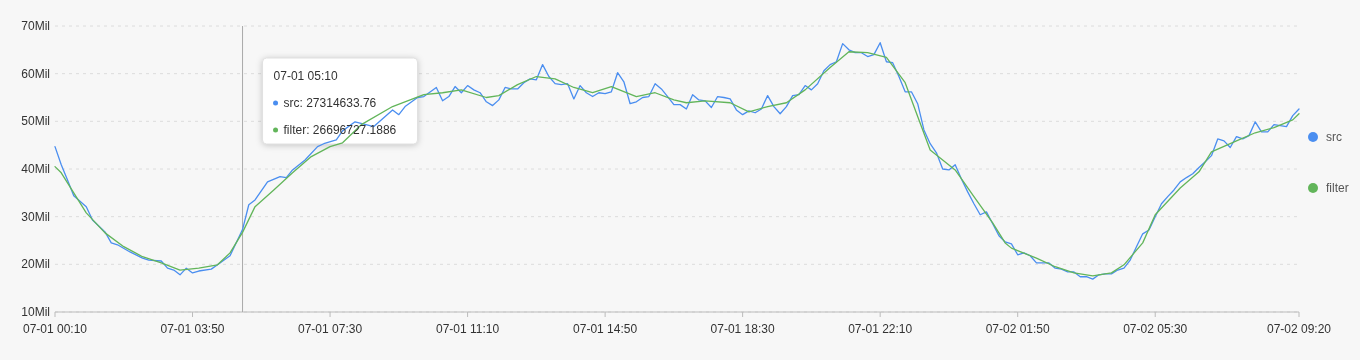 The height and width of the screenshot is (360, 1360). What do you see at coordinates (330, 103) in the screenshot?
I see `annotation: src: 27314633.76` at bounding box center [330, 103].